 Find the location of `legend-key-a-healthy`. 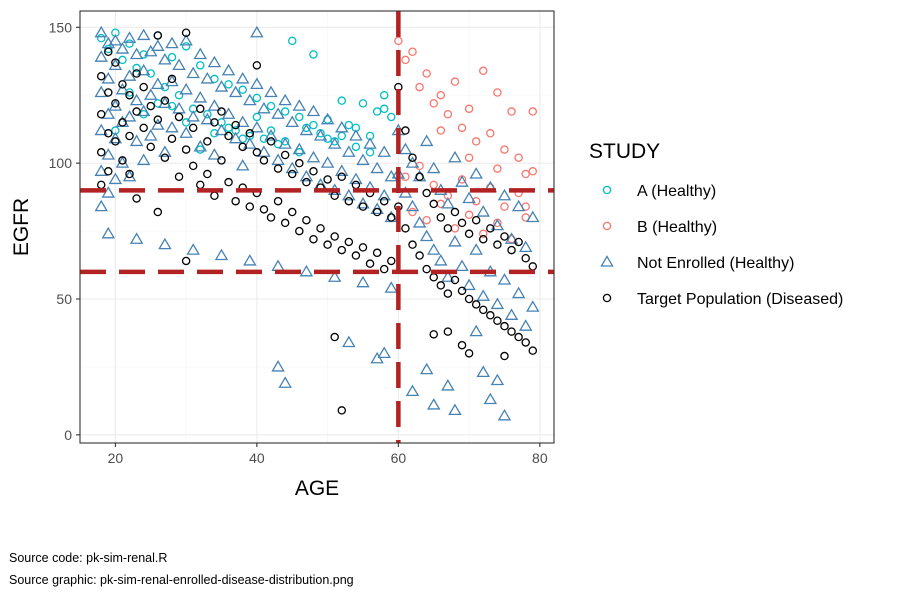

legend-key-a-healthy is located at coordinates (607, 190).